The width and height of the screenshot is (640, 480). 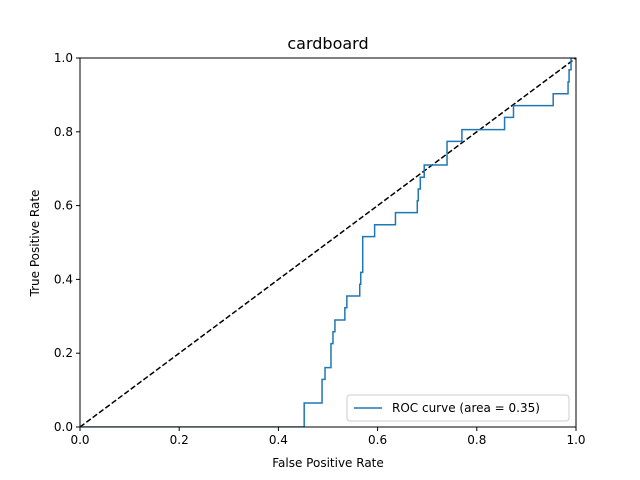 I want to click on y-tick-label: 0.8, so click(x=63, y=132).